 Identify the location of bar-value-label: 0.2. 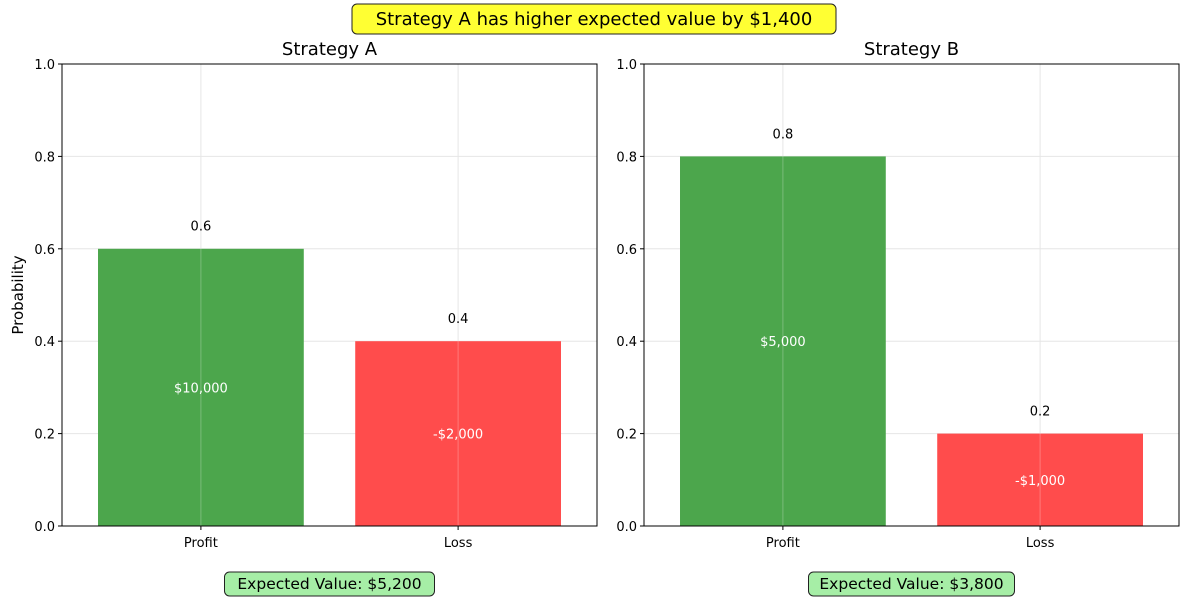
(1040, 412).